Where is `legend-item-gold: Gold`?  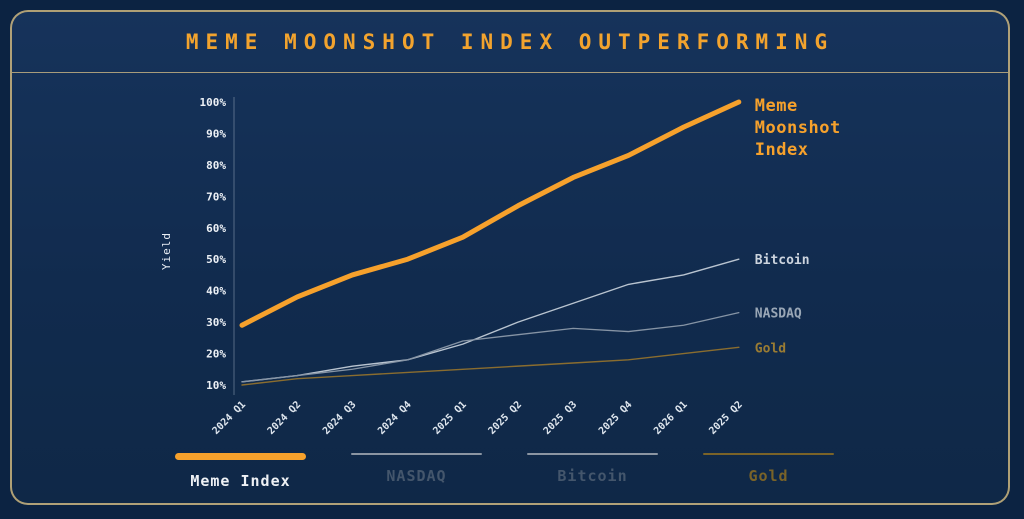 legend-item-gold: Gold is located at coordinates (768, 469).